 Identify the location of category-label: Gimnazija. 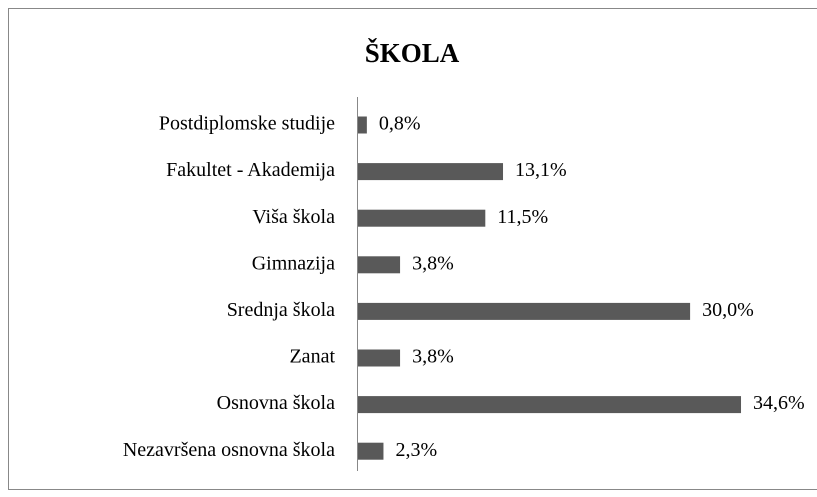
(293, 263).